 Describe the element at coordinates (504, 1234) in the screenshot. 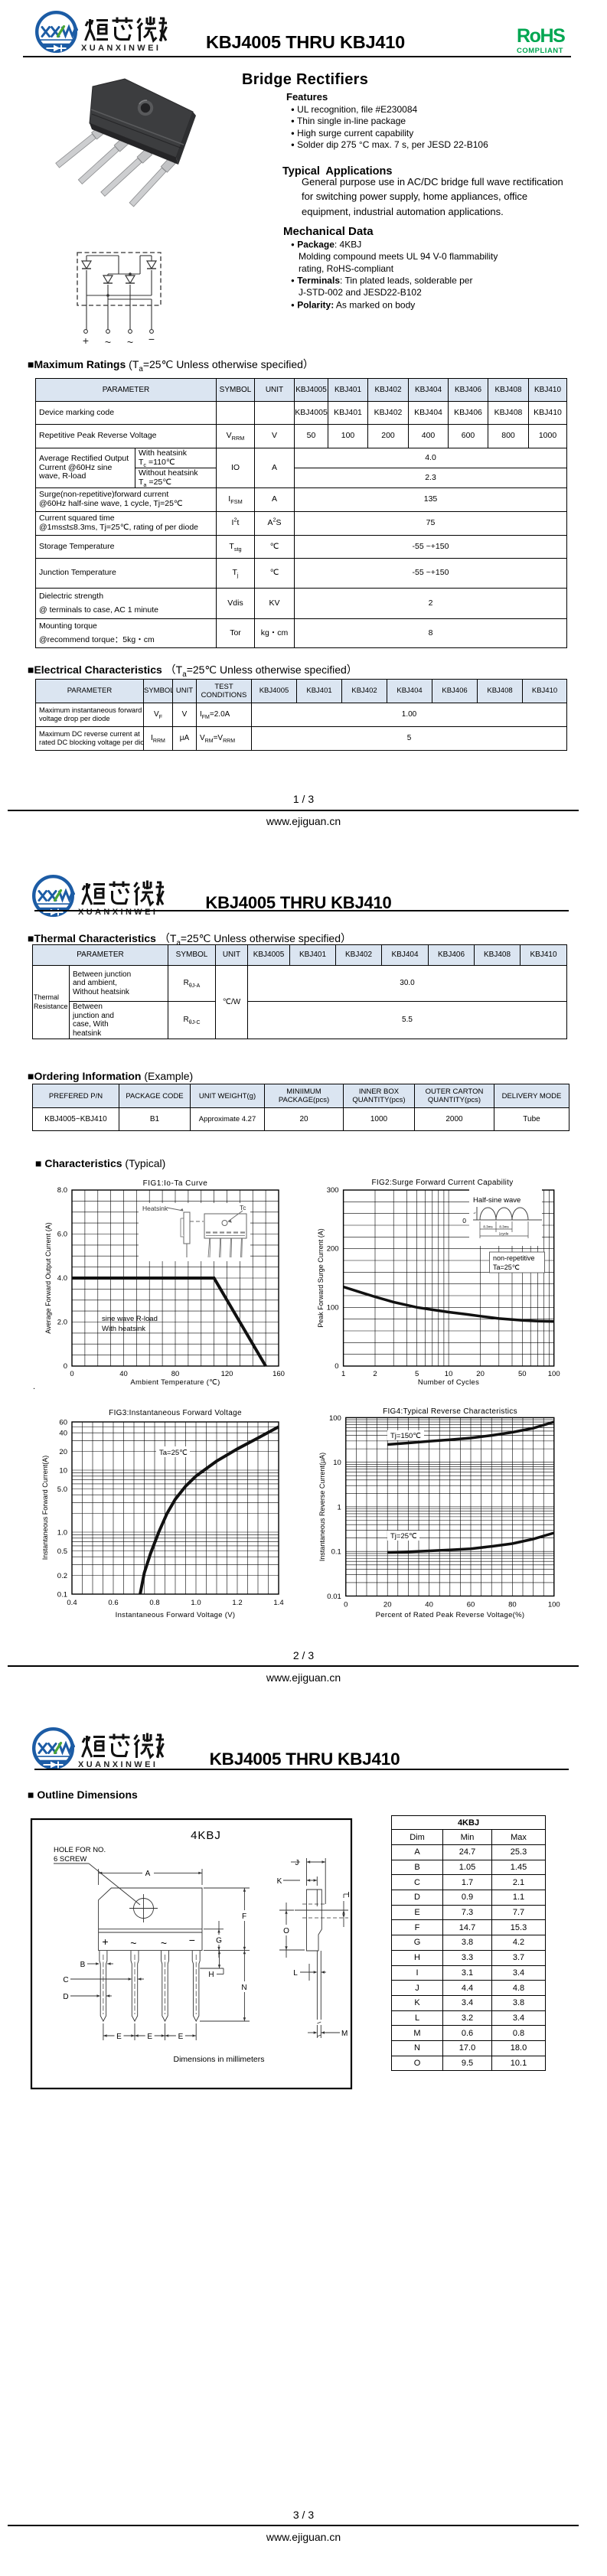

I see `svg-text: 1cycle` at that location.